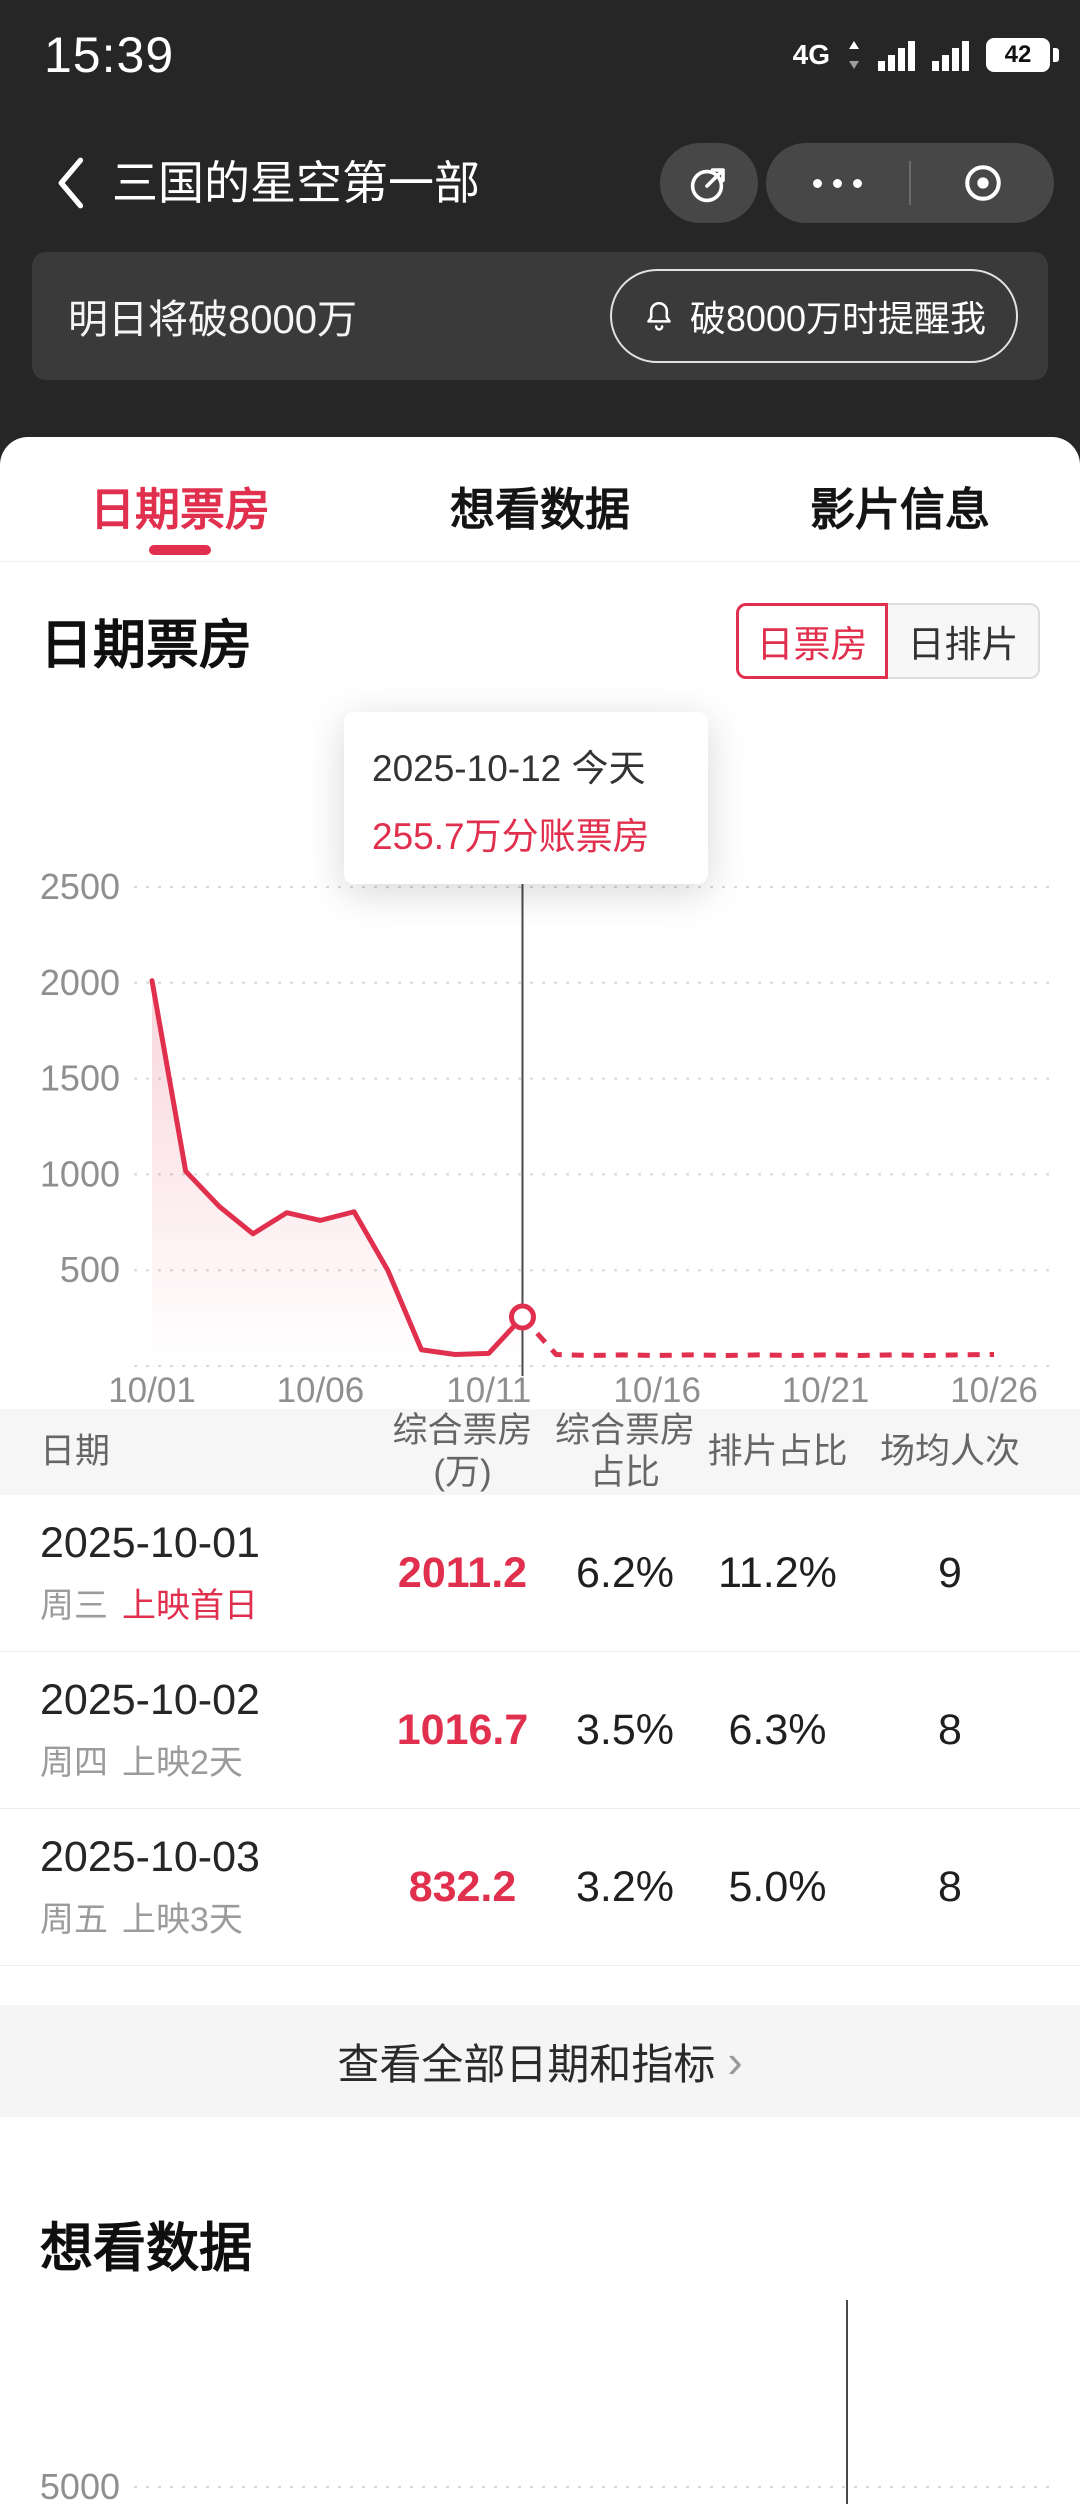 The width and height of the screenshot is (1080, 2504). I want to click on box-value: 1016.7, so click(462, 1729).